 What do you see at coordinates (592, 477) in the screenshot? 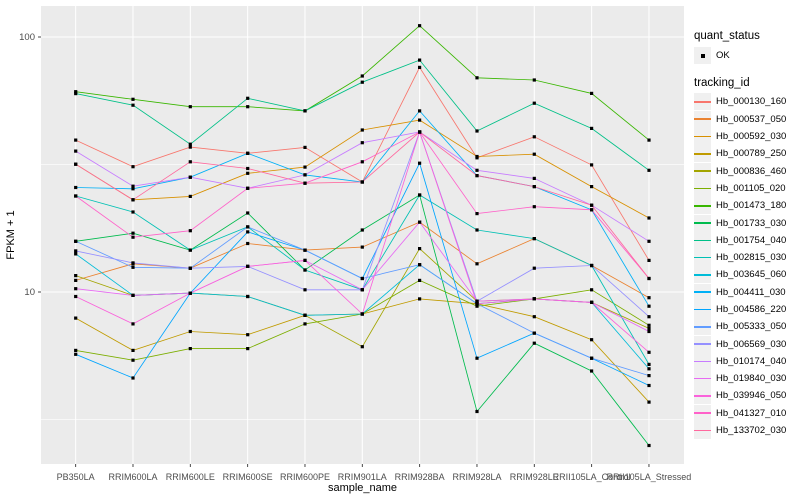
I see `svg-text: RRII105LA_Control` at bounding box center [592, 477].